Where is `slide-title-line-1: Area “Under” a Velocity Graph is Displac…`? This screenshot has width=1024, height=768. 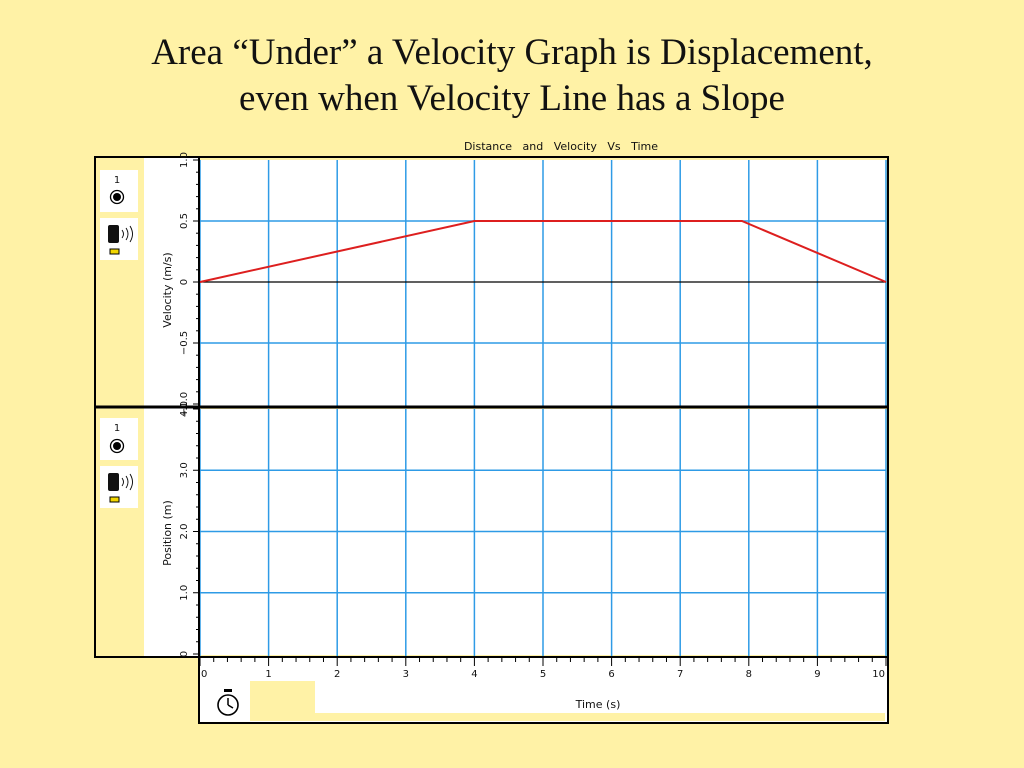
slide-title-line-1: Area “Under” a Velocity Graph is Displac… is located at coordinates (512, 52).